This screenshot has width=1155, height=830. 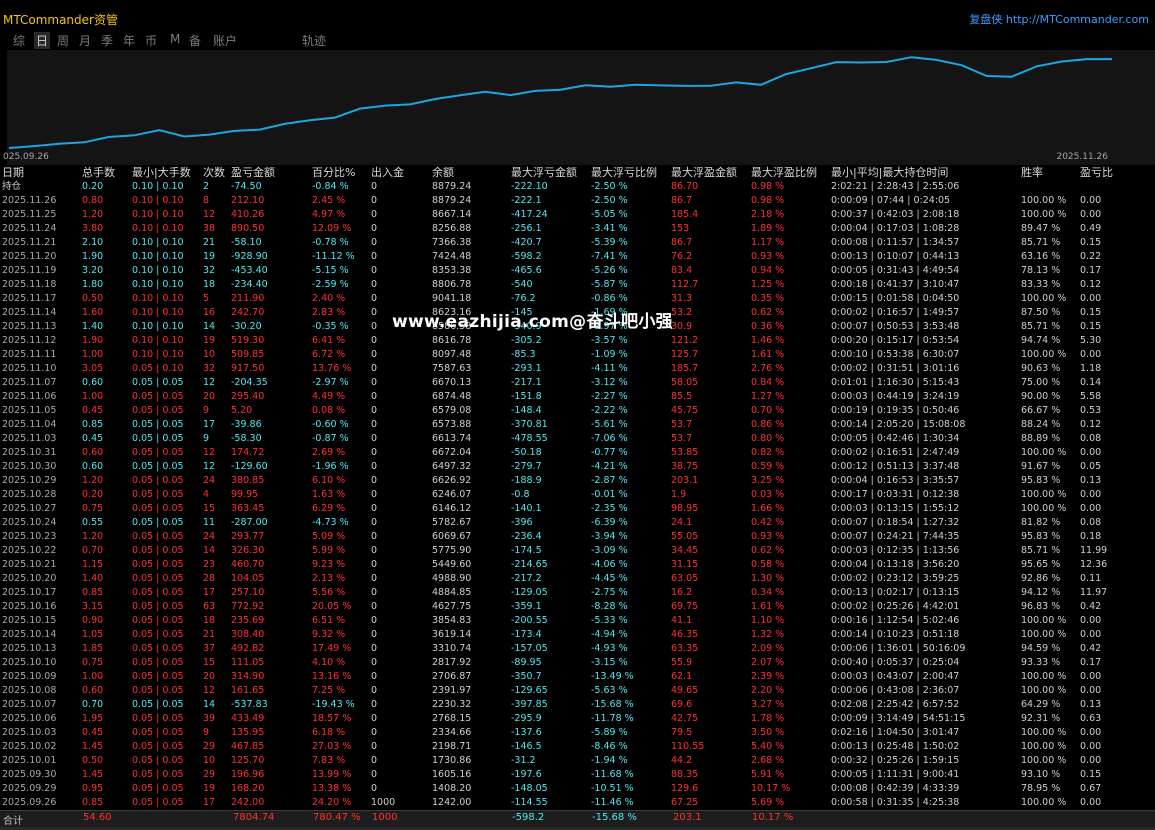 I want to click on column-header-4: 盈亏金额, so click(x=253, y=172).